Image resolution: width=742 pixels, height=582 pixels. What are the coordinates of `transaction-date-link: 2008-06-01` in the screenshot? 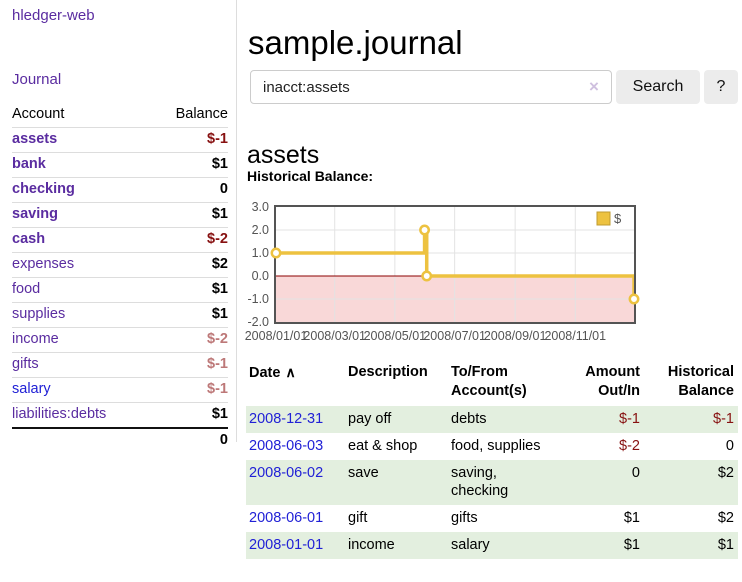 It's located at (286, 518).